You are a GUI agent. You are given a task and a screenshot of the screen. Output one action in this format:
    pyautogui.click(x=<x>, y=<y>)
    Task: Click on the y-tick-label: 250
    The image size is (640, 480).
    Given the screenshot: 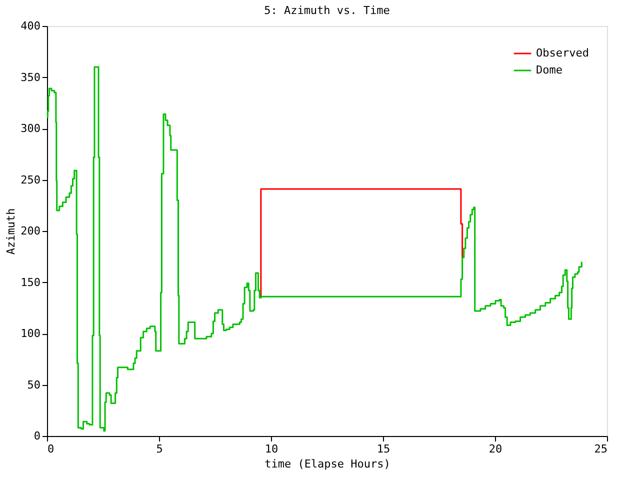 What is the action you would take?
    pyautogui.click(x=30, y=179)
    